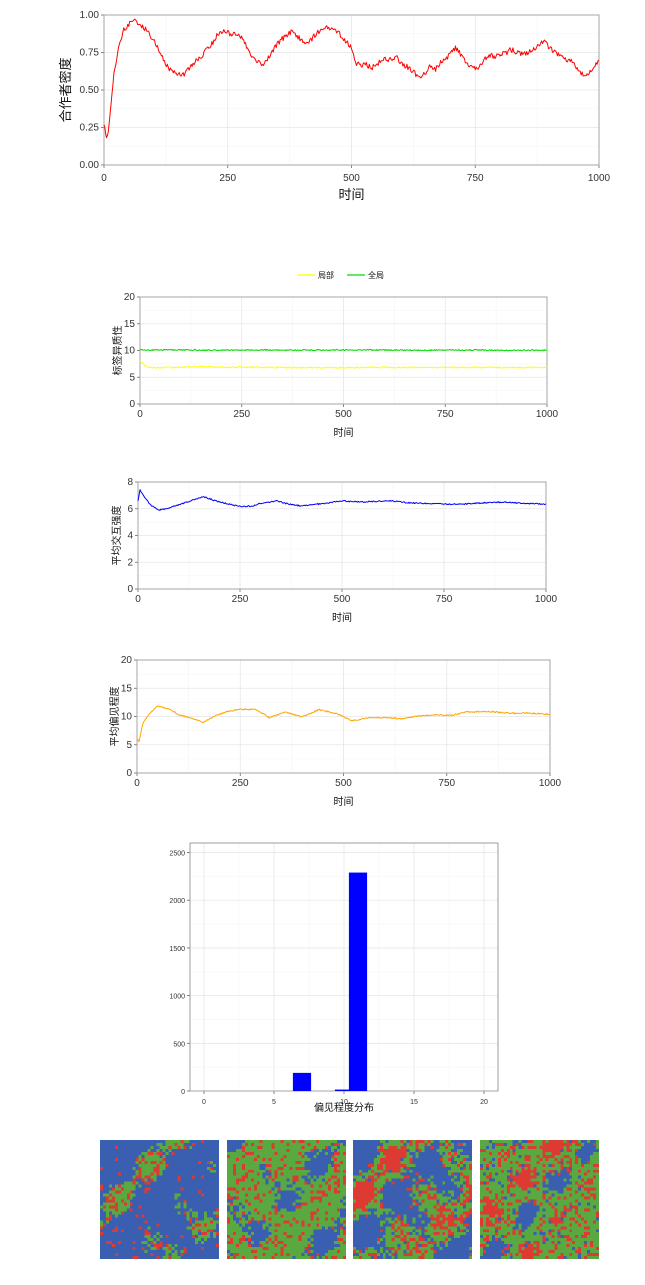 The width and height of the screenshot is (645, 1285). I want to click on y-tick-label: 2, so click(130, 562).